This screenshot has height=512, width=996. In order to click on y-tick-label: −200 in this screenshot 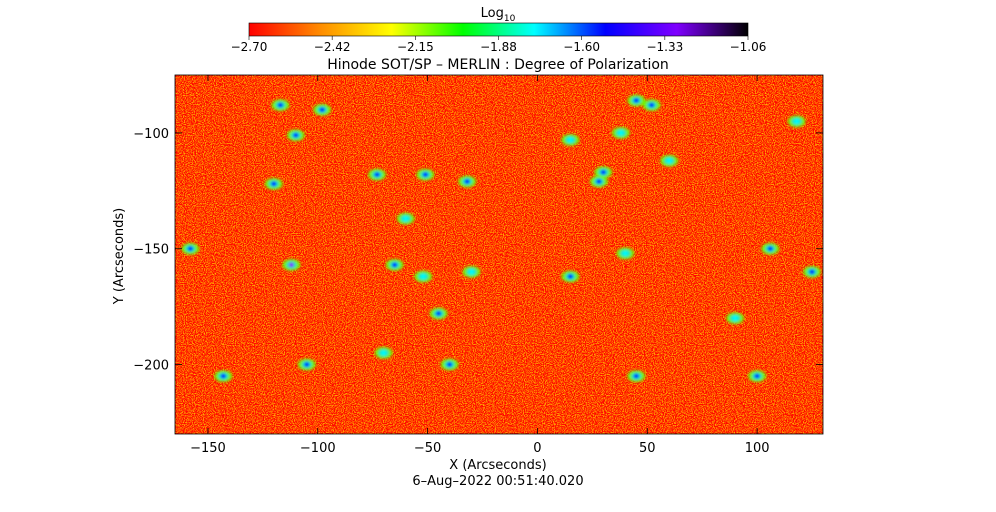, I will do `click(151, 366)`.